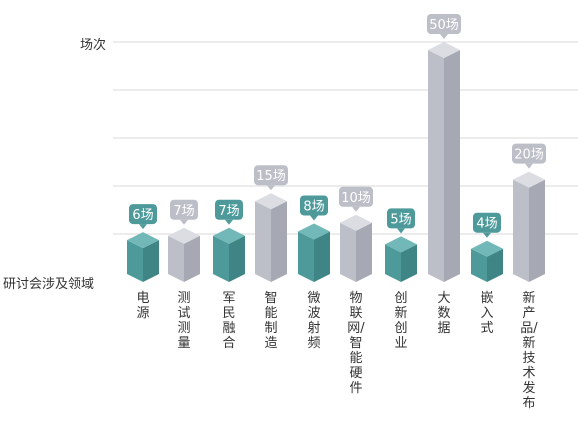  I want to click on value-label: 6场, so click(142, 215).